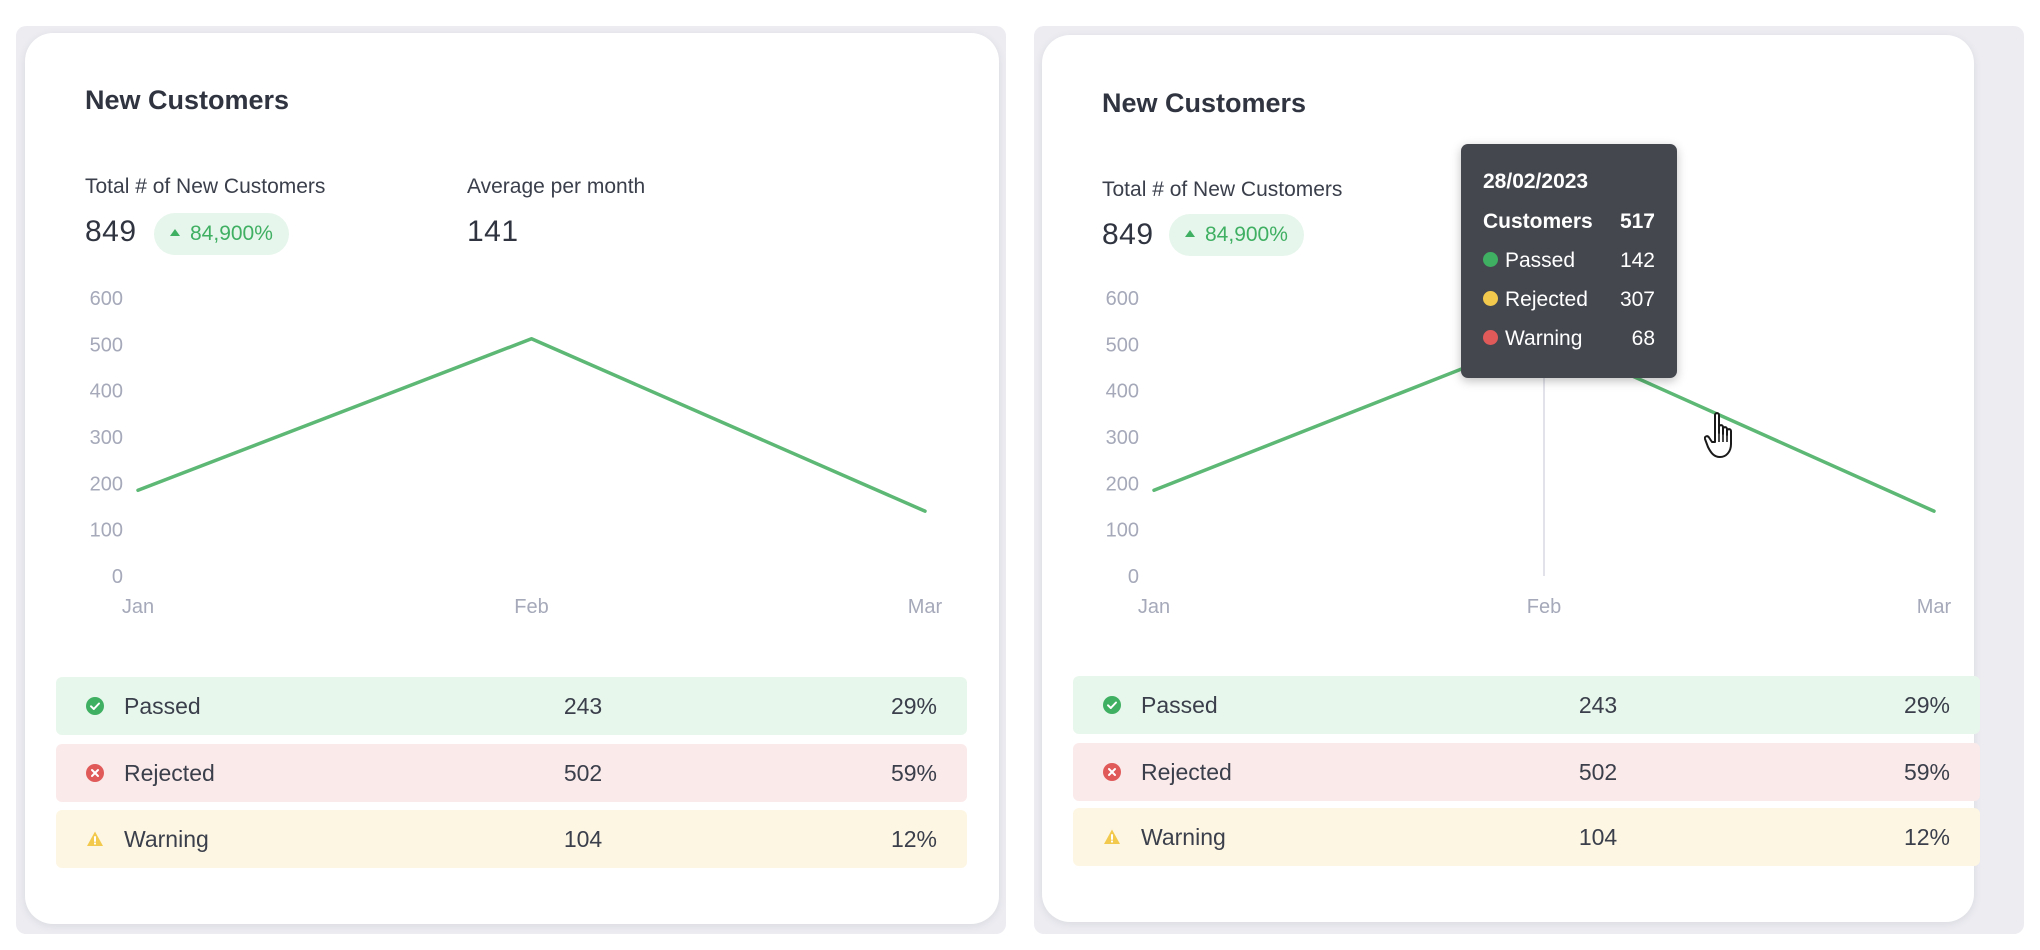  I want to click on tooltip-value: 307, so click(1637, 299).